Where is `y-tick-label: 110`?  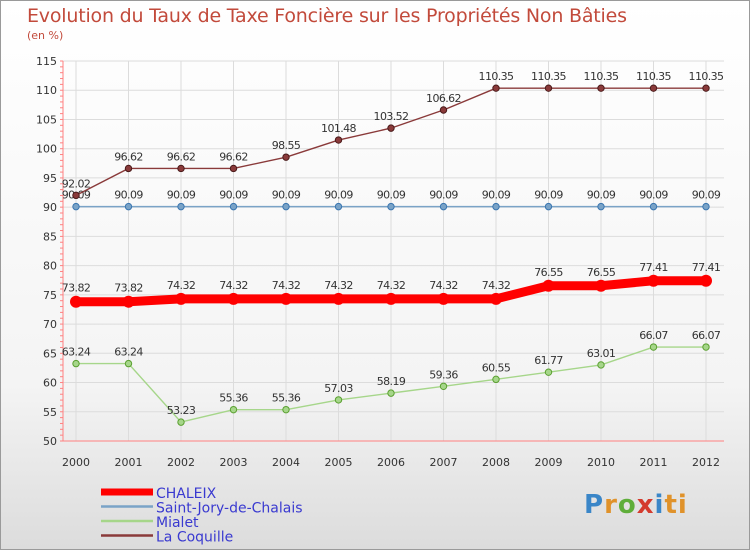 y-tick-label: 110 is located at coordinates (46, 90).